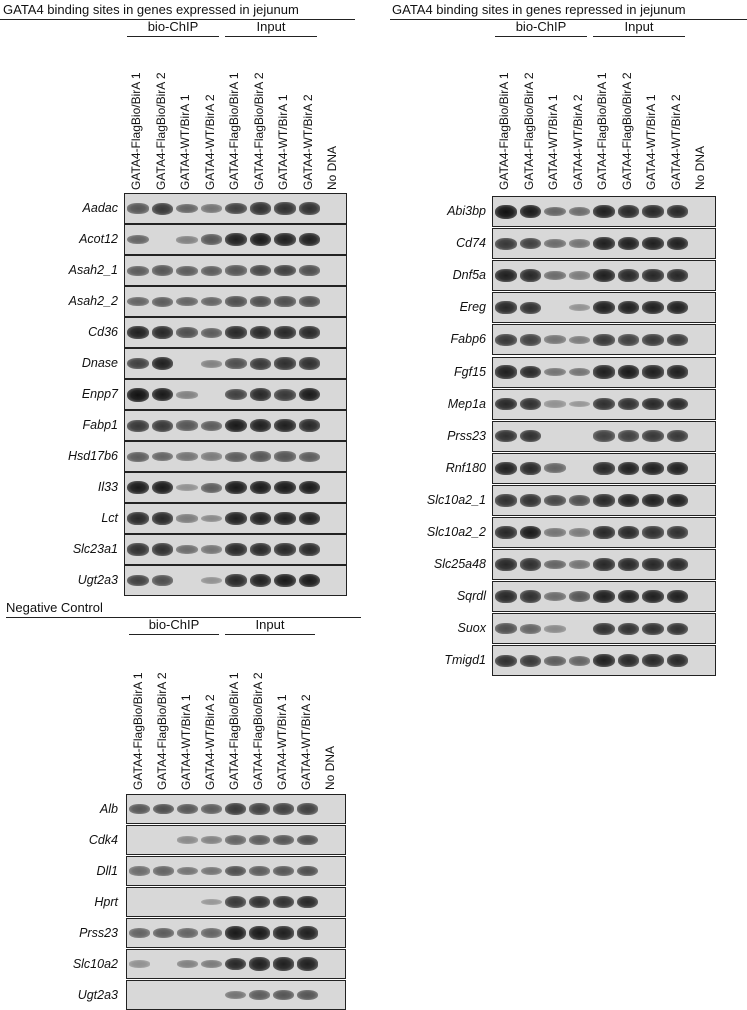 Image resolution: width=747 pixels, height=1010 pixels. Describe the element at coordinates (639, 26) in the screenshot. I see `group-label-input: Input` at that location.